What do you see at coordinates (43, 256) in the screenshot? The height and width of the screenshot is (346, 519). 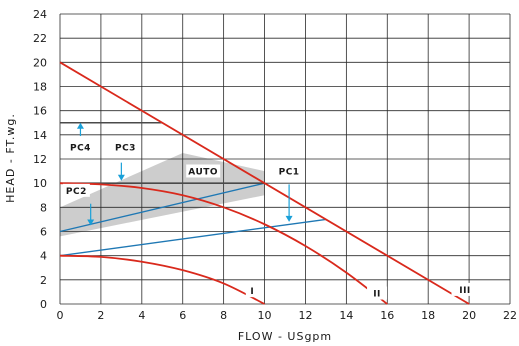 I see `y-tick-label-4: 4` at bounding box center [43, 256].